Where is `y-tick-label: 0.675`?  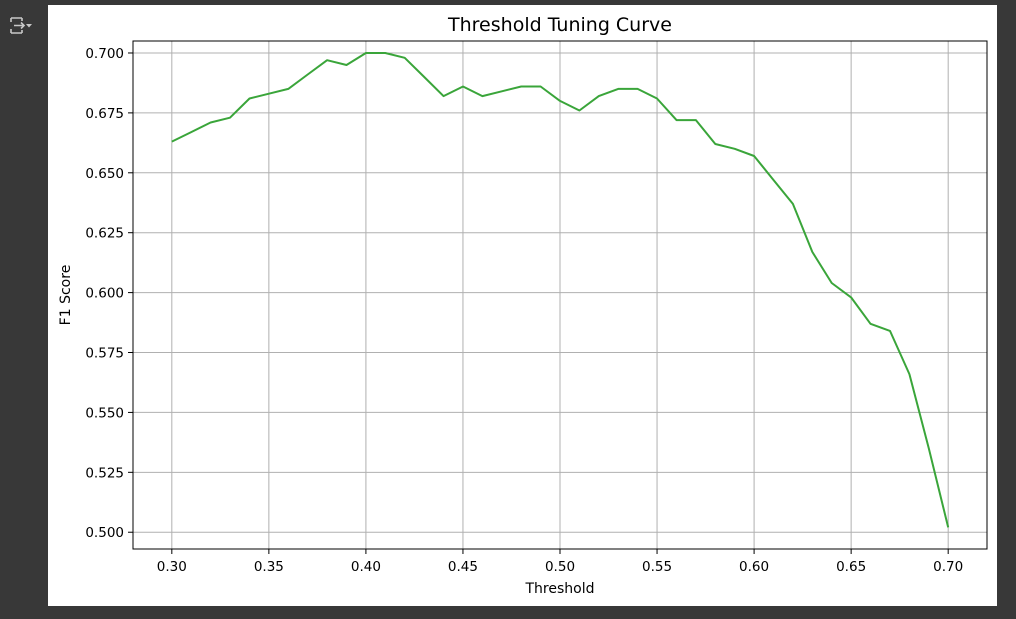 y-tick-label: 0.675 is located at coordinates (104, 114).